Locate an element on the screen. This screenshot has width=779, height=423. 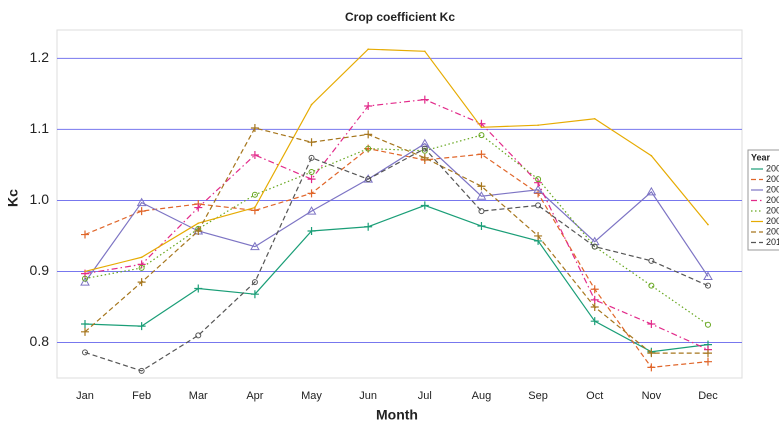
x-tick-label: Dec is located at coordinates (708, 396).